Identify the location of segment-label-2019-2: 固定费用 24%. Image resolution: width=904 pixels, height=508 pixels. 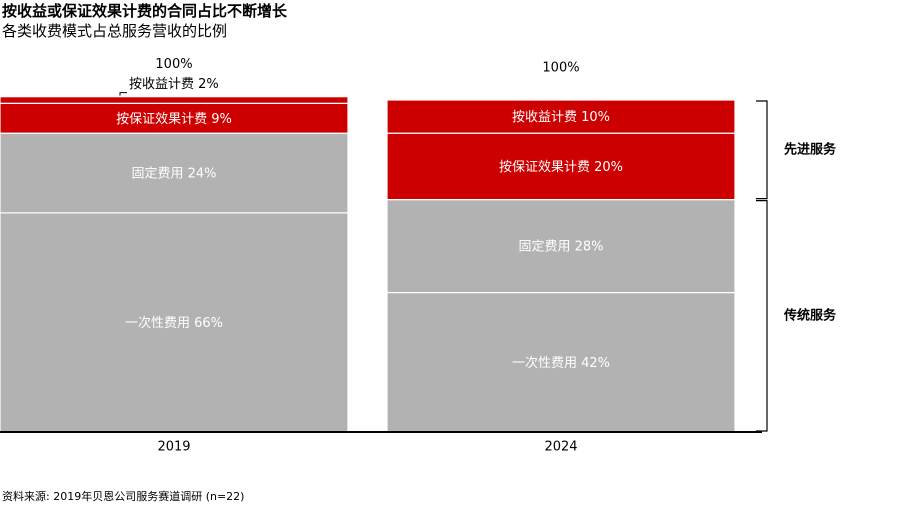
(173, 174).